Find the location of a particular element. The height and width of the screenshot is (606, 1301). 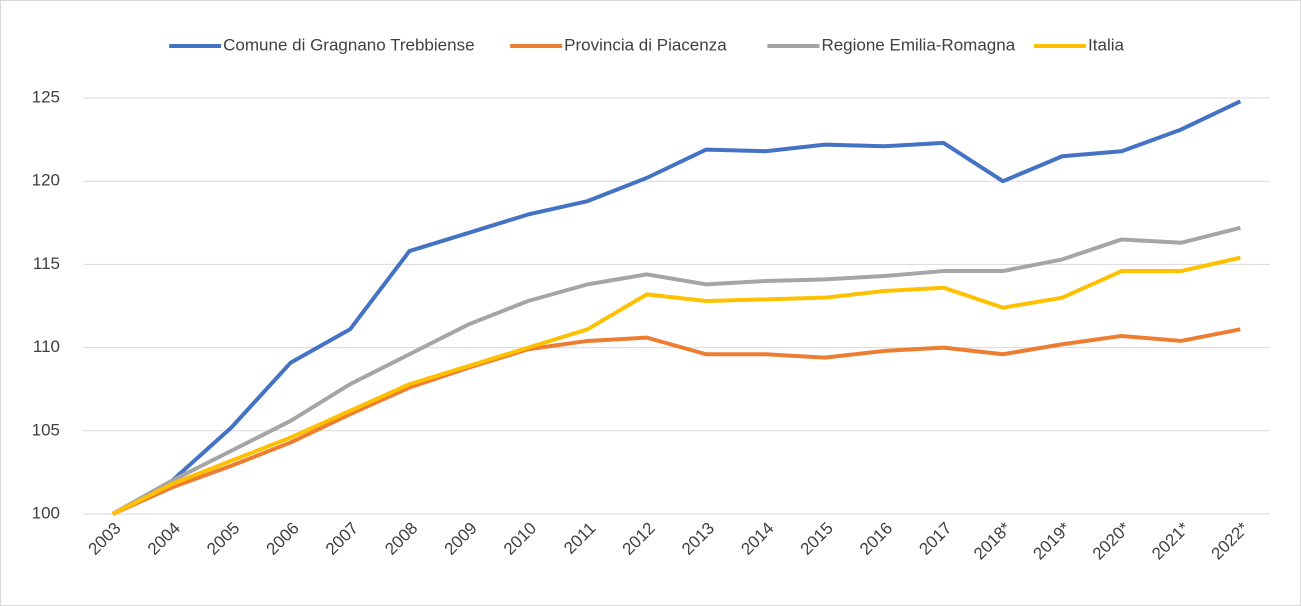

legend-label: Provincia di Piacenza is located at coordinates (645, 44).